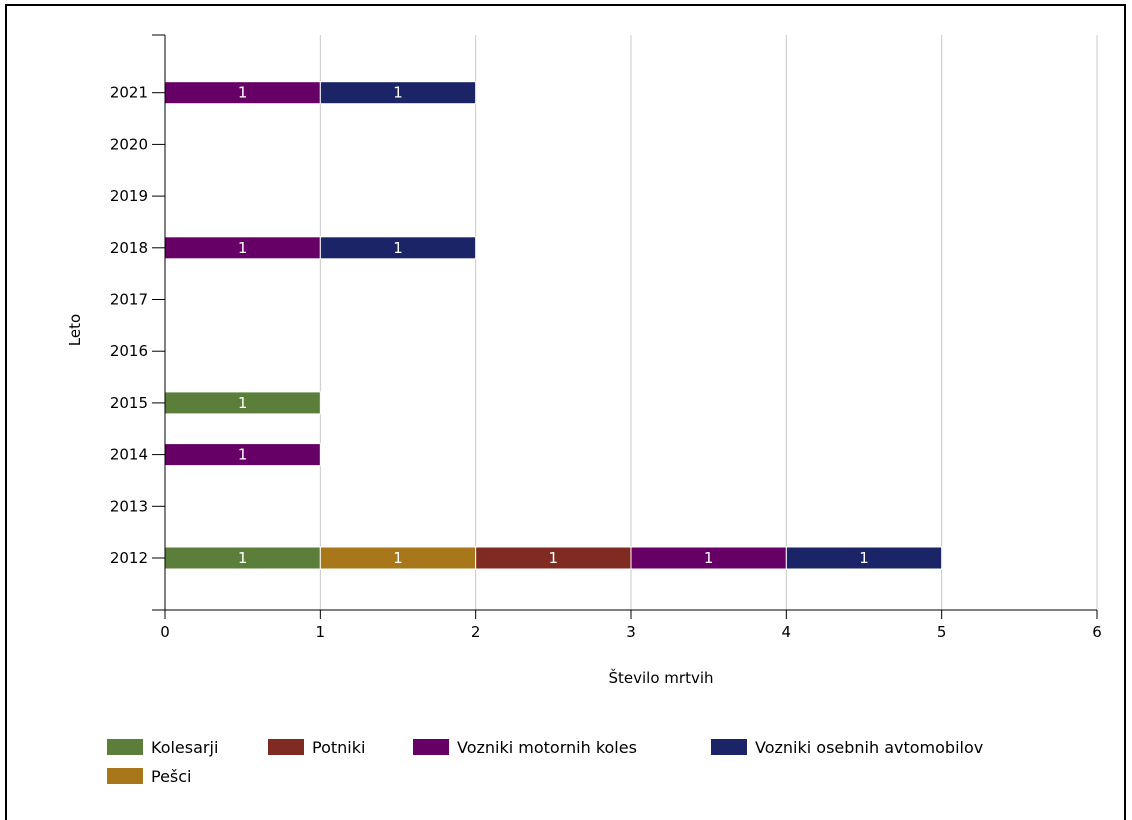  What do you see at coordinates (631, 632) in the screenshot?
I see `x-tick-label: 3` at bounding box center [631, 632].